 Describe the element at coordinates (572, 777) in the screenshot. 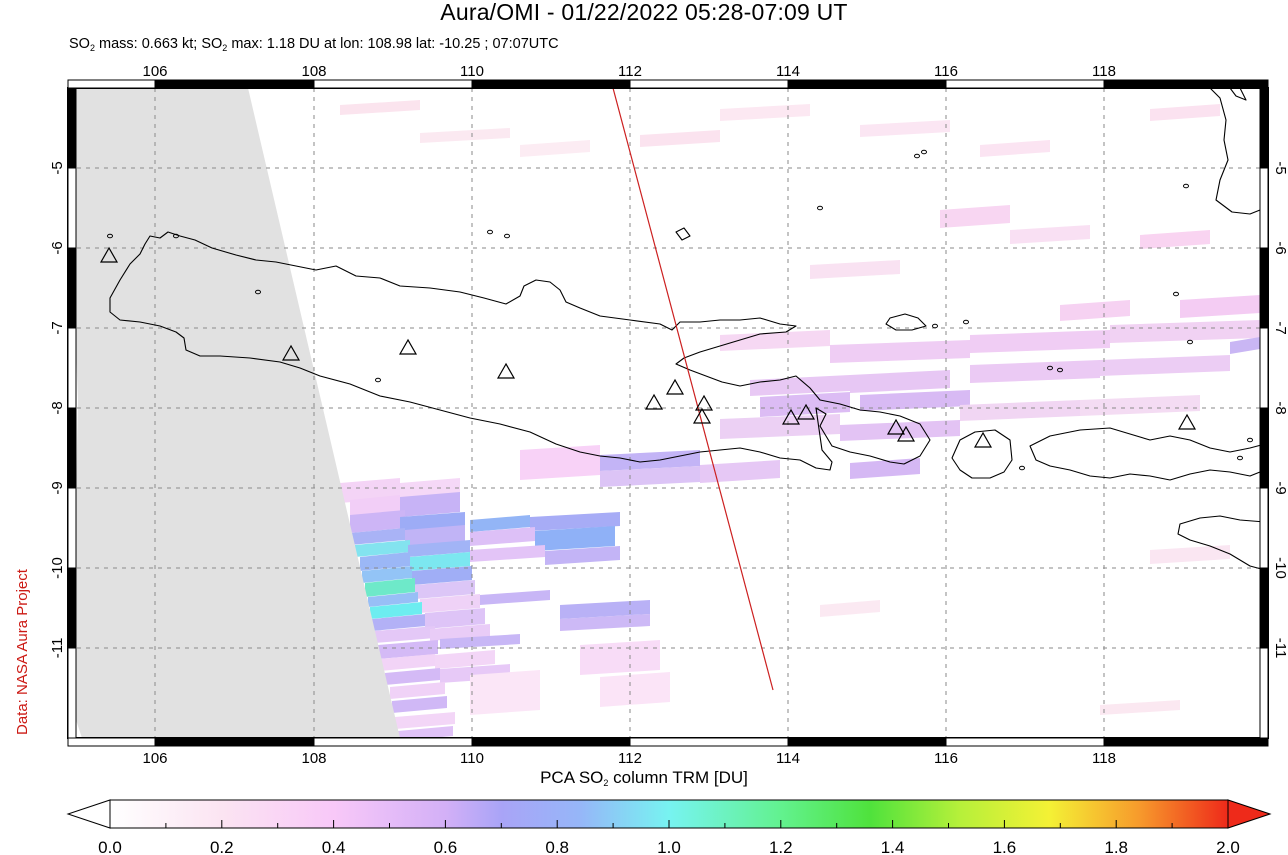

I see `colorbar-title-main: PCA SO` at that location.